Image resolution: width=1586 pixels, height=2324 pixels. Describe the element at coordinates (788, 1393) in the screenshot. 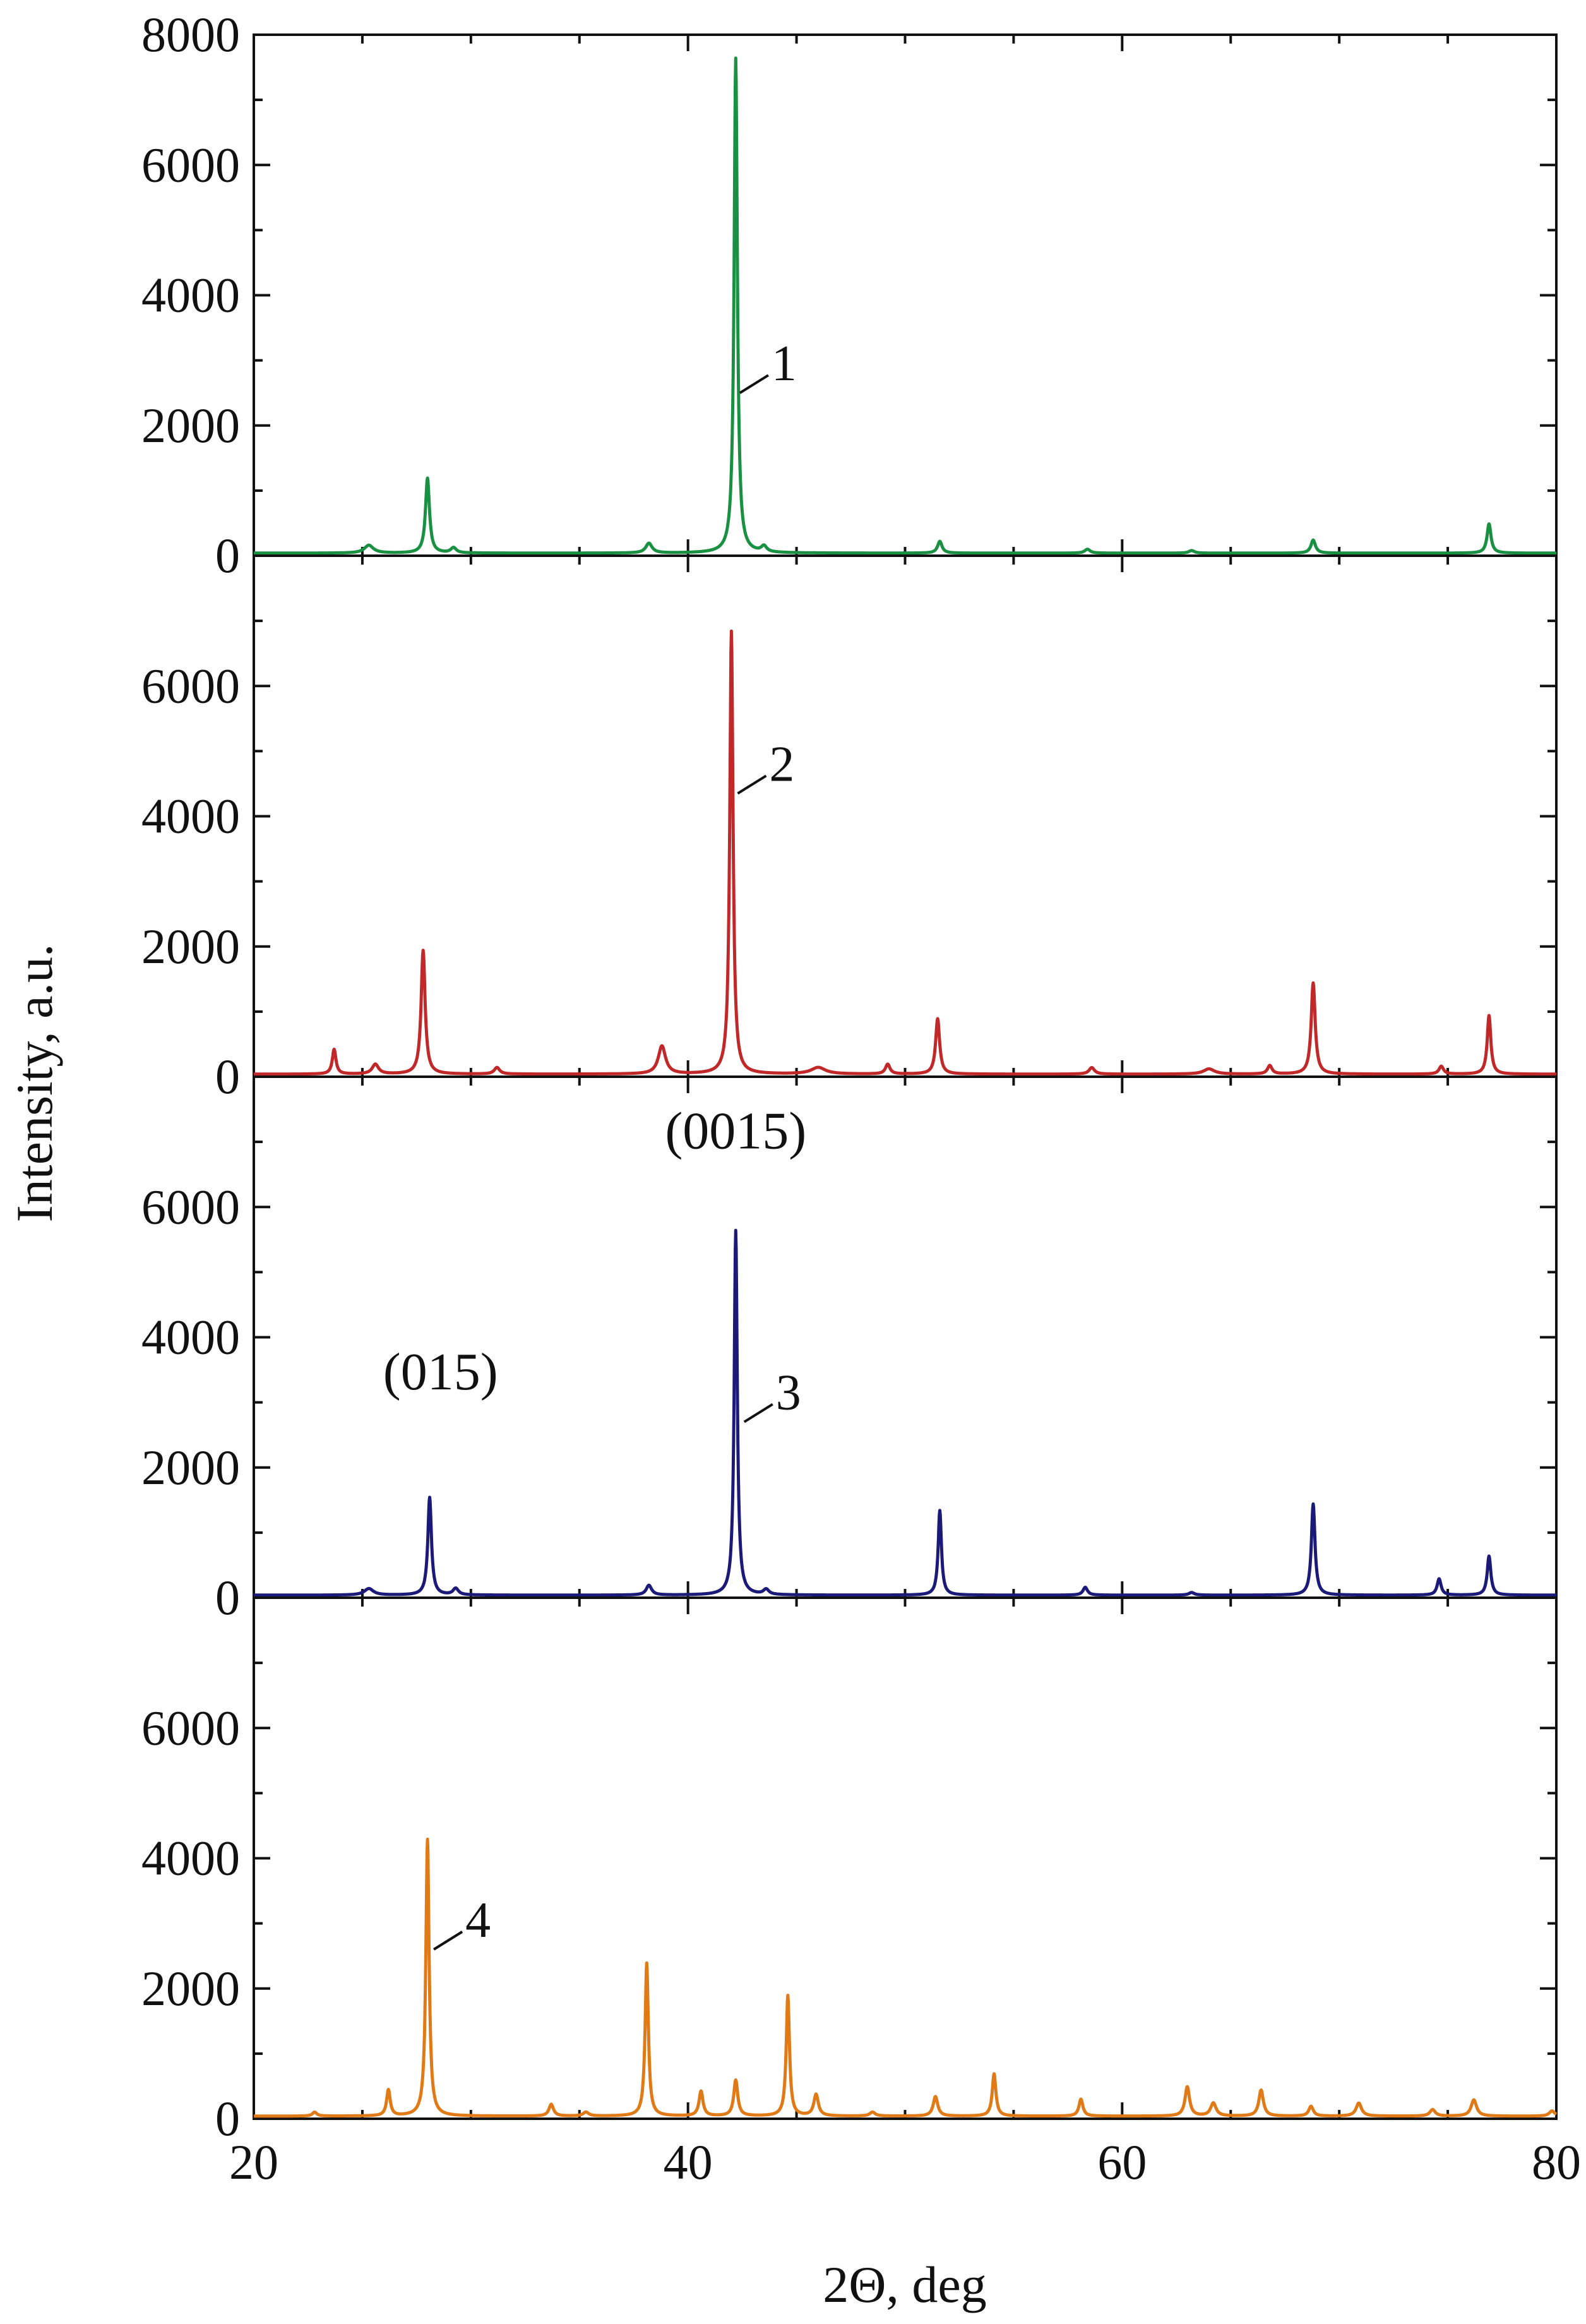

I see `curve-label-3: 3` at that location.